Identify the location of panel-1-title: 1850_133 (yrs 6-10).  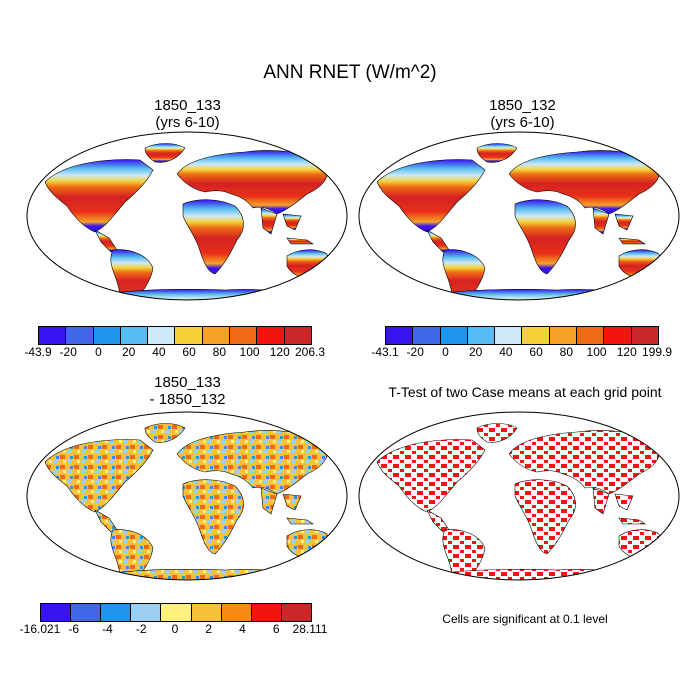
(187, 114).